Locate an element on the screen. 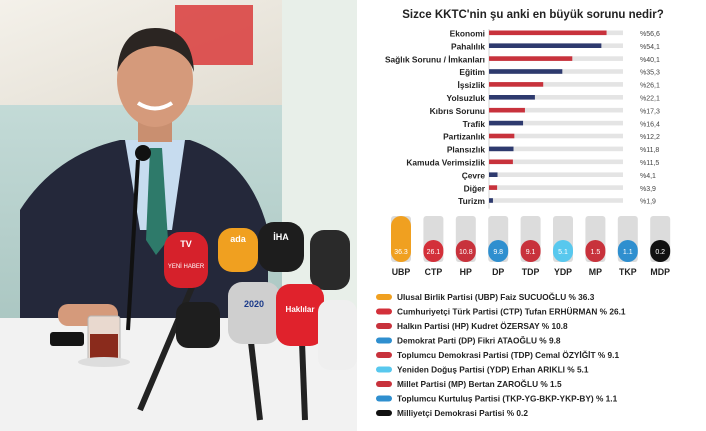 This screenshot has width=706, height=431. hbar-category-label: İşsizlik is located at coordinates (472, 85).